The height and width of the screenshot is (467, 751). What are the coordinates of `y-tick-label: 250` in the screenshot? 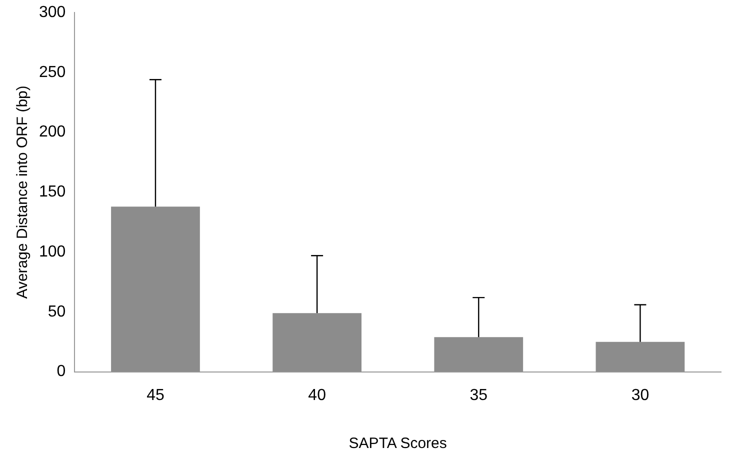 It's located at (52, 72).